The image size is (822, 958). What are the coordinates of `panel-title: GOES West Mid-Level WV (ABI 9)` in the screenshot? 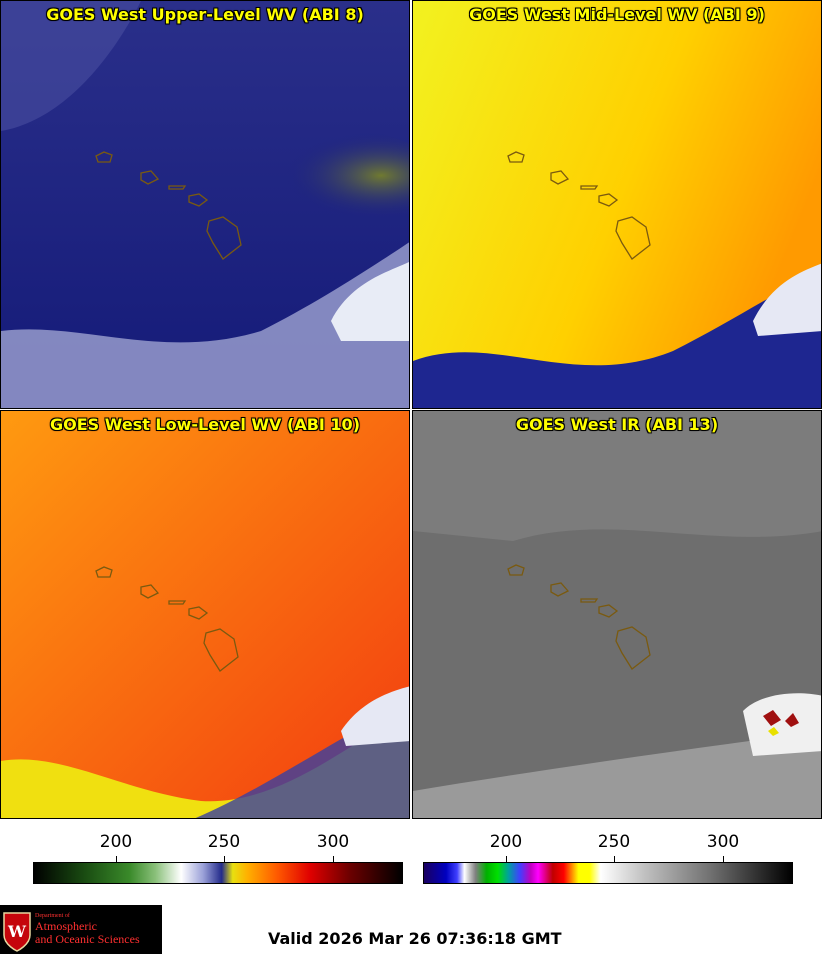 It's located at (617, 14).